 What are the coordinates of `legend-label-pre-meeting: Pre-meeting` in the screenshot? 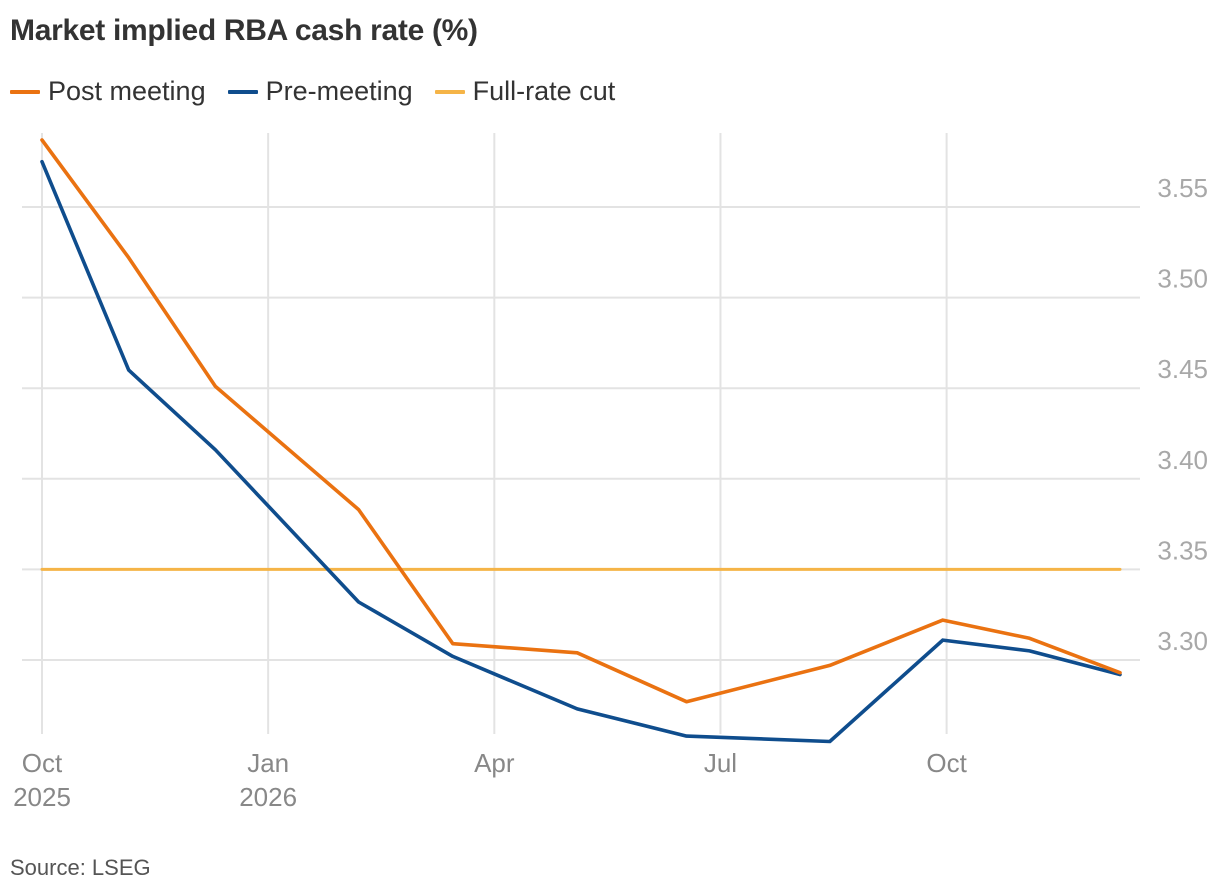 It's located at (339, 91).